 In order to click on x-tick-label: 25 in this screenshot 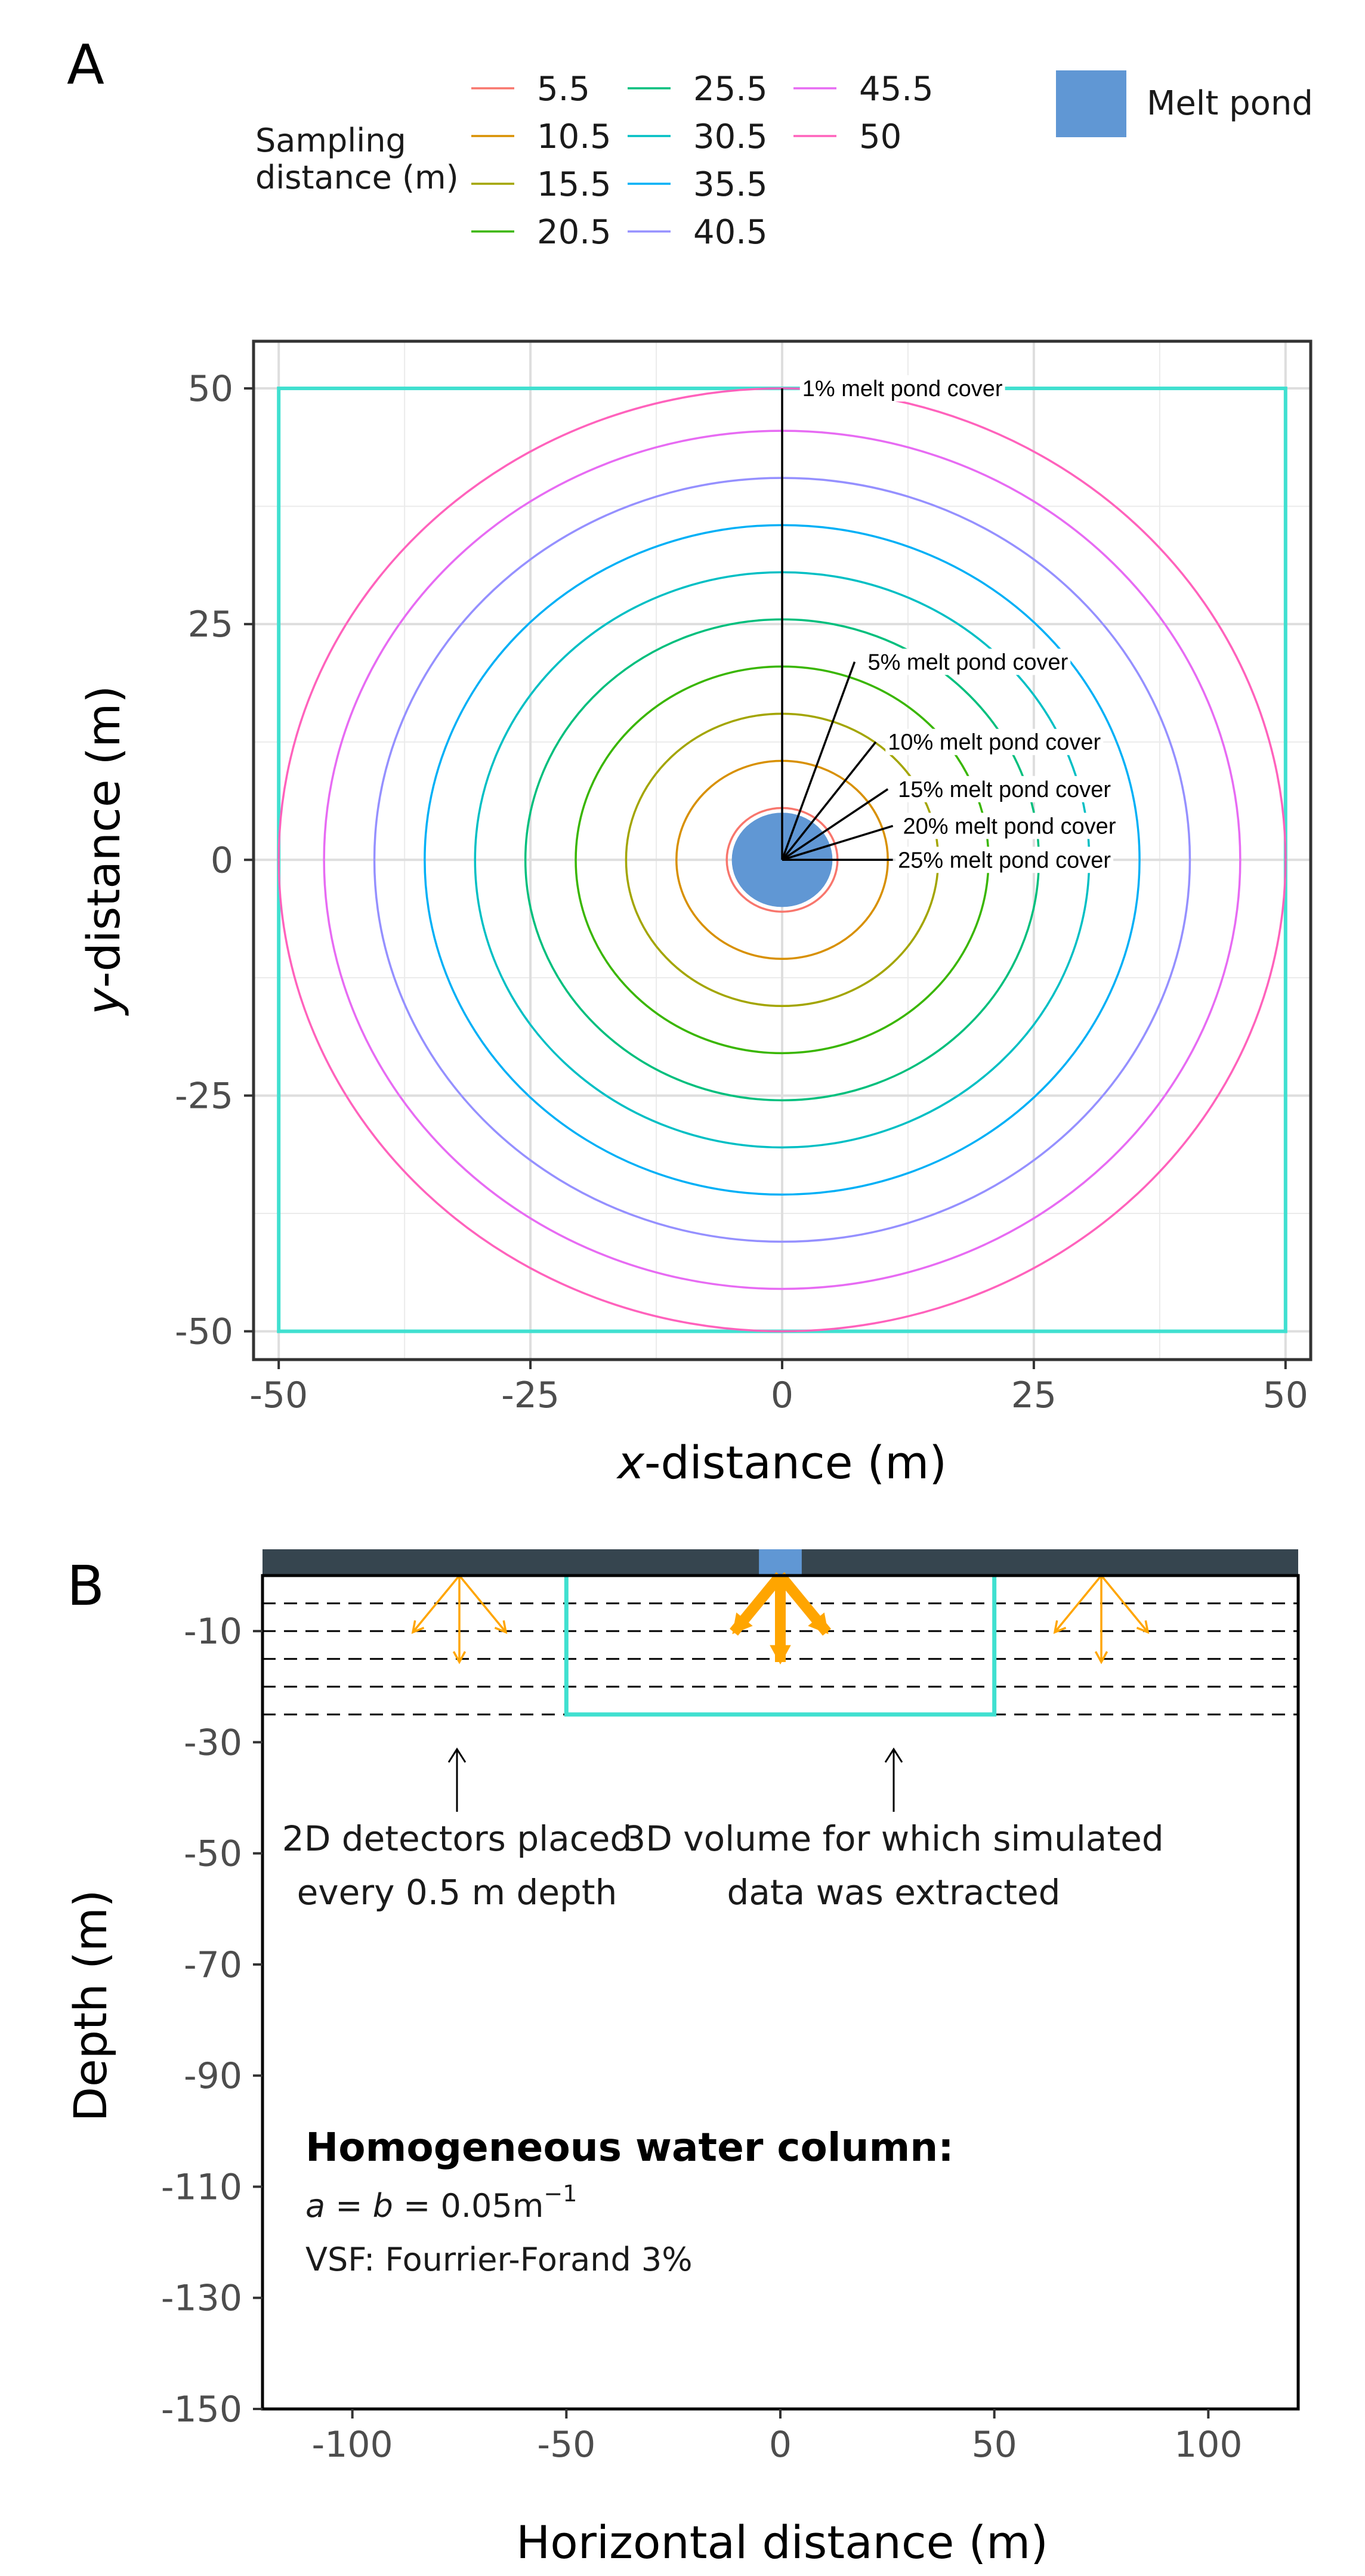, I will do `click(1034, 1395)`.